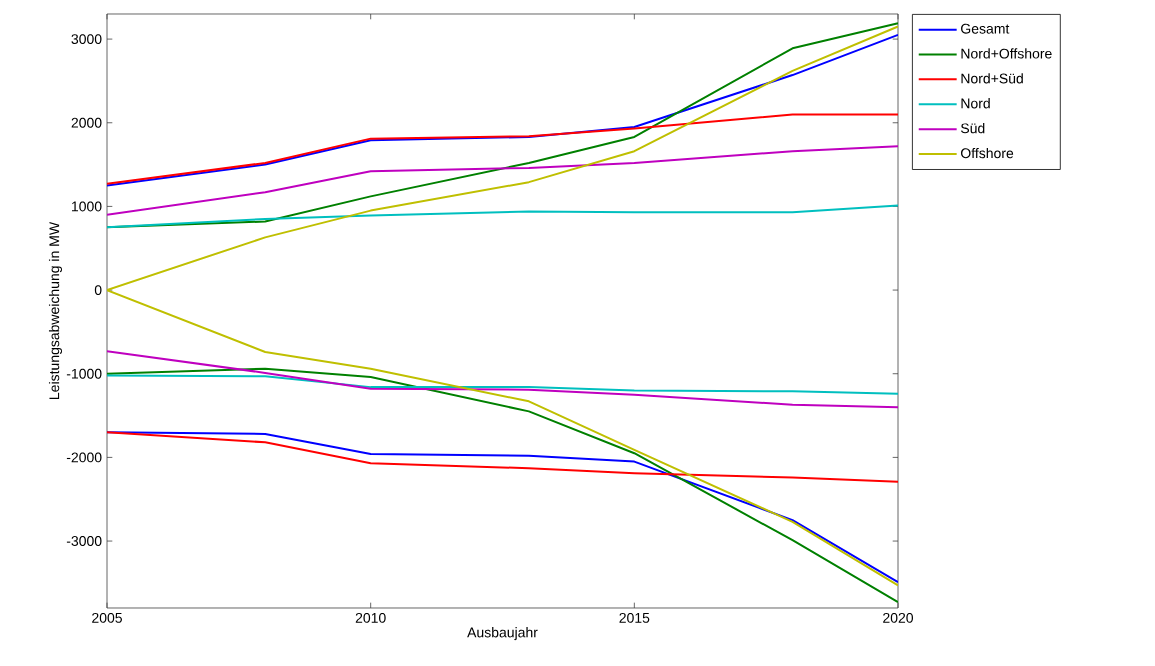  Describe the element at coordinates (985, 28) in the screenshot. I see `legend-label: Gesamt` at that location.